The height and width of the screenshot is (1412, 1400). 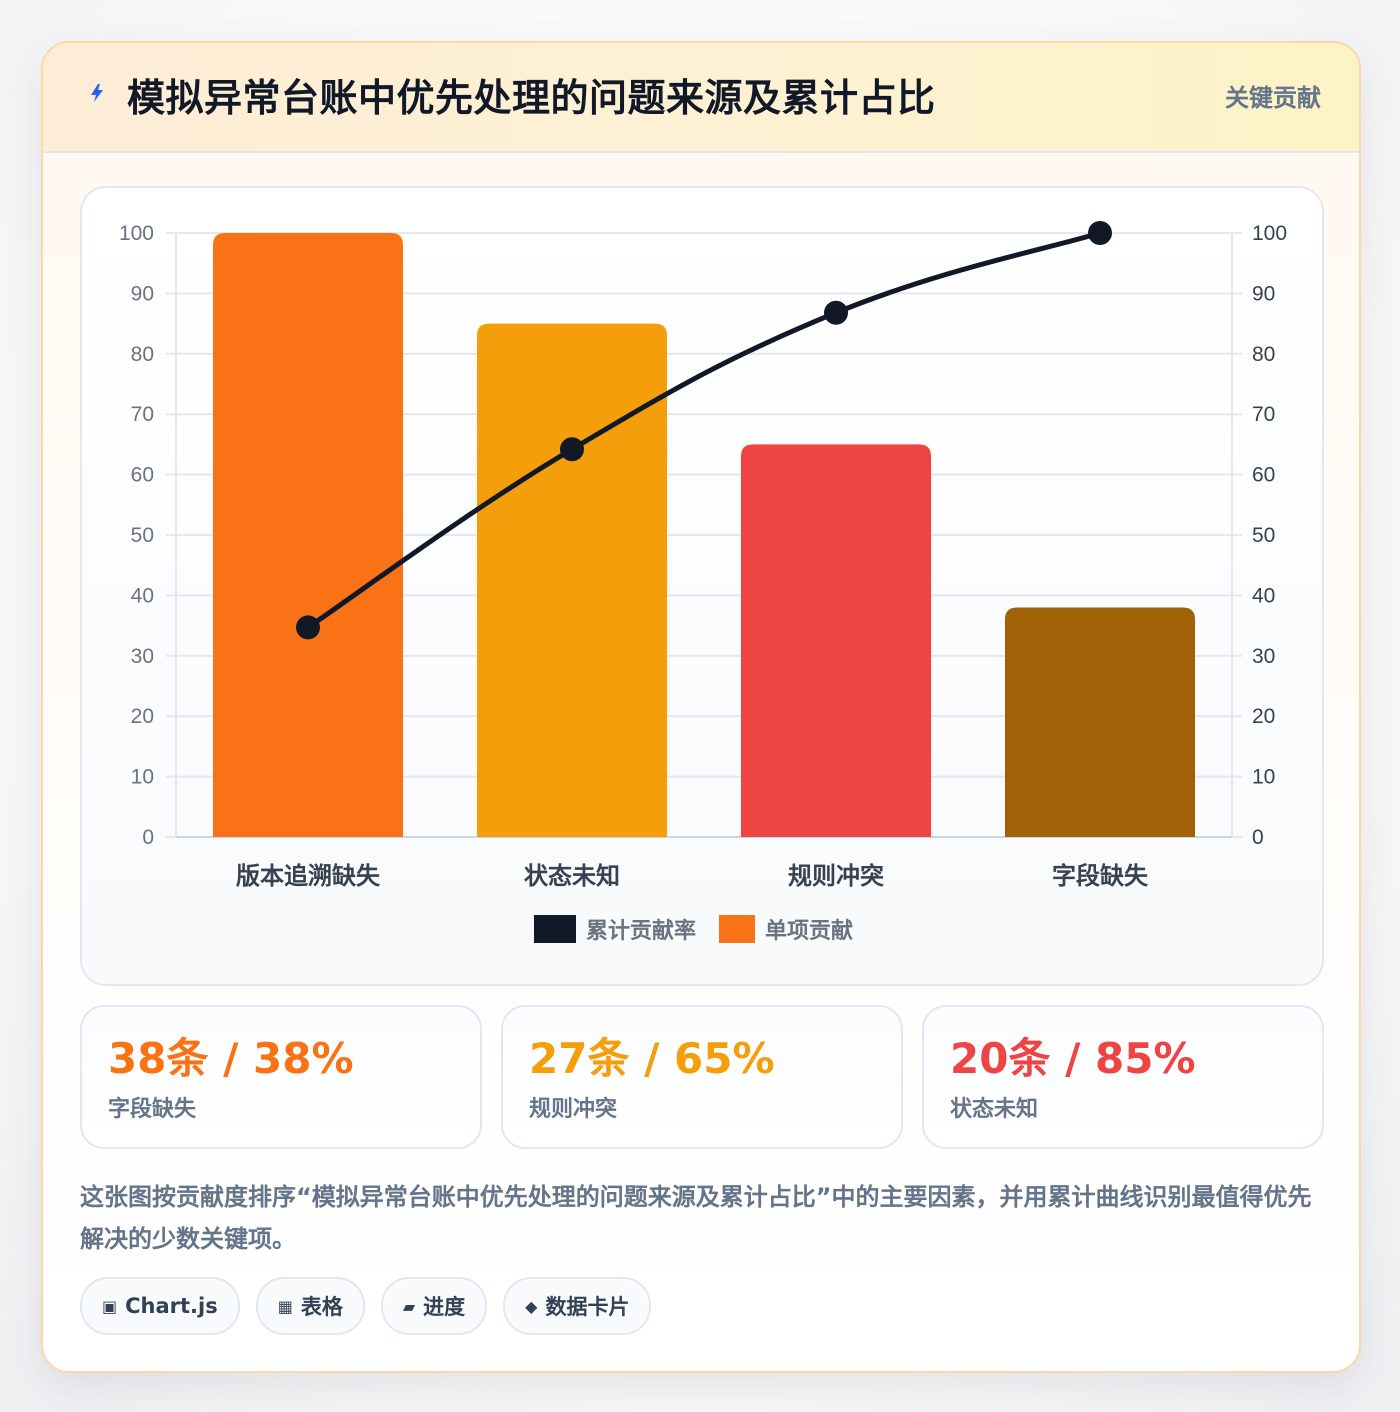 I want to click on tag-label: 进度, so click(x=444, y=1307).